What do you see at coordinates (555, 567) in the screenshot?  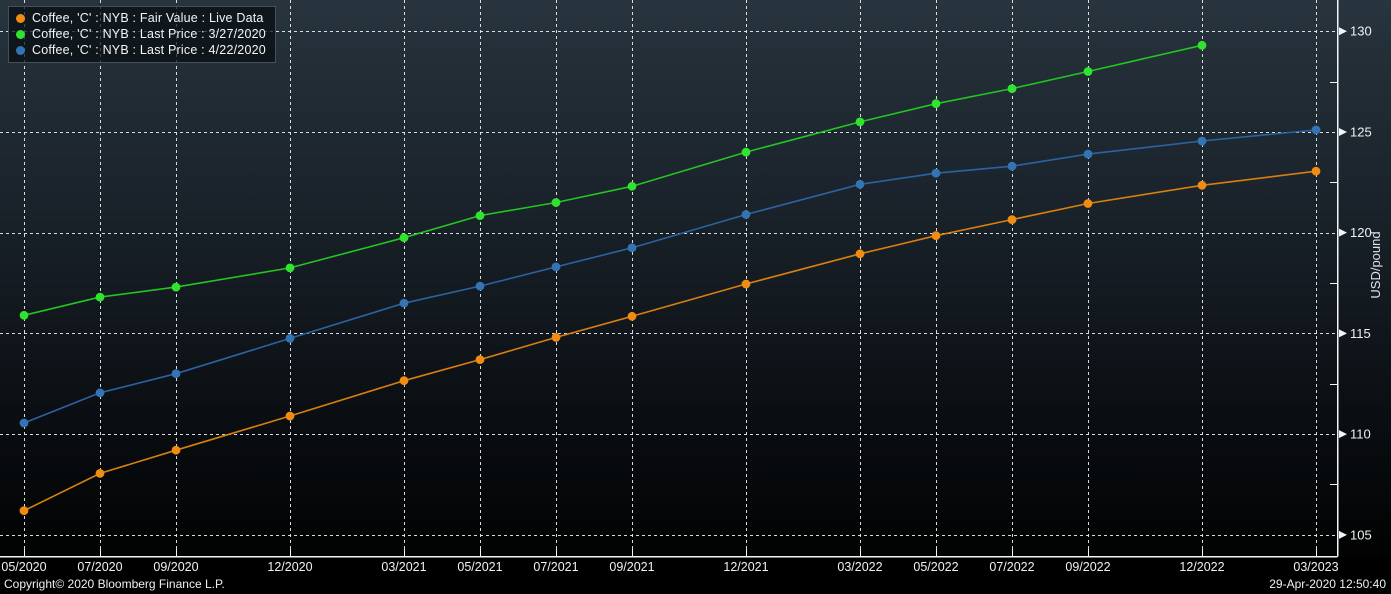 I see `x-tick-label: 07/2021` at bounding box center [555, 567].